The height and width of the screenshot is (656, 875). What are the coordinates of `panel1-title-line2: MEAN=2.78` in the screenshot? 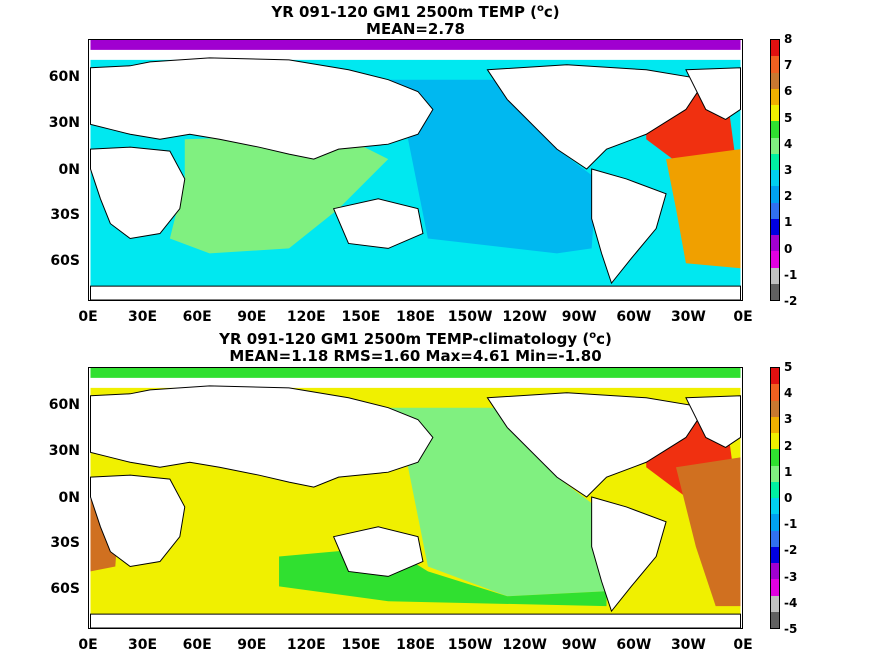 It's located at (415, 29).